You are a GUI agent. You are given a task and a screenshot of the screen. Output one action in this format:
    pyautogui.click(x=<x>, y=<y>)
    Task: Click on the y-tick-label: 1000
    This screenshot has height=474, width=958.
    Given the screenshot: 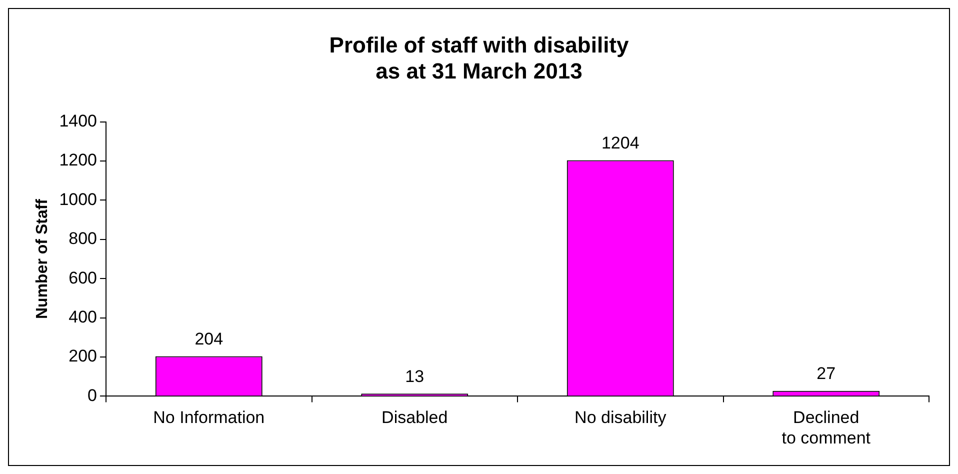 What is the action you would take?
    pyautogui.click(x=78, y=199)
    